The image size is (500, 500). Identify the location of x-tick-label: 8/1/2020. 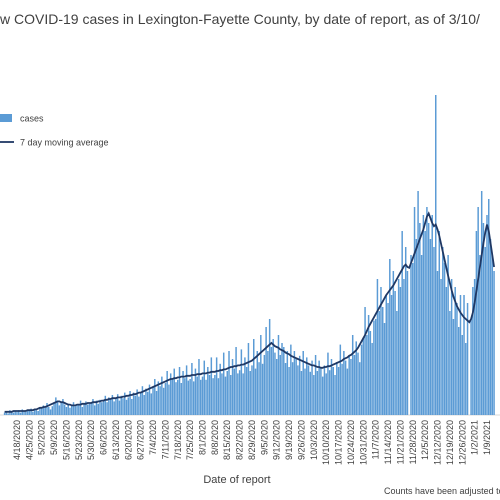
(203, 437).